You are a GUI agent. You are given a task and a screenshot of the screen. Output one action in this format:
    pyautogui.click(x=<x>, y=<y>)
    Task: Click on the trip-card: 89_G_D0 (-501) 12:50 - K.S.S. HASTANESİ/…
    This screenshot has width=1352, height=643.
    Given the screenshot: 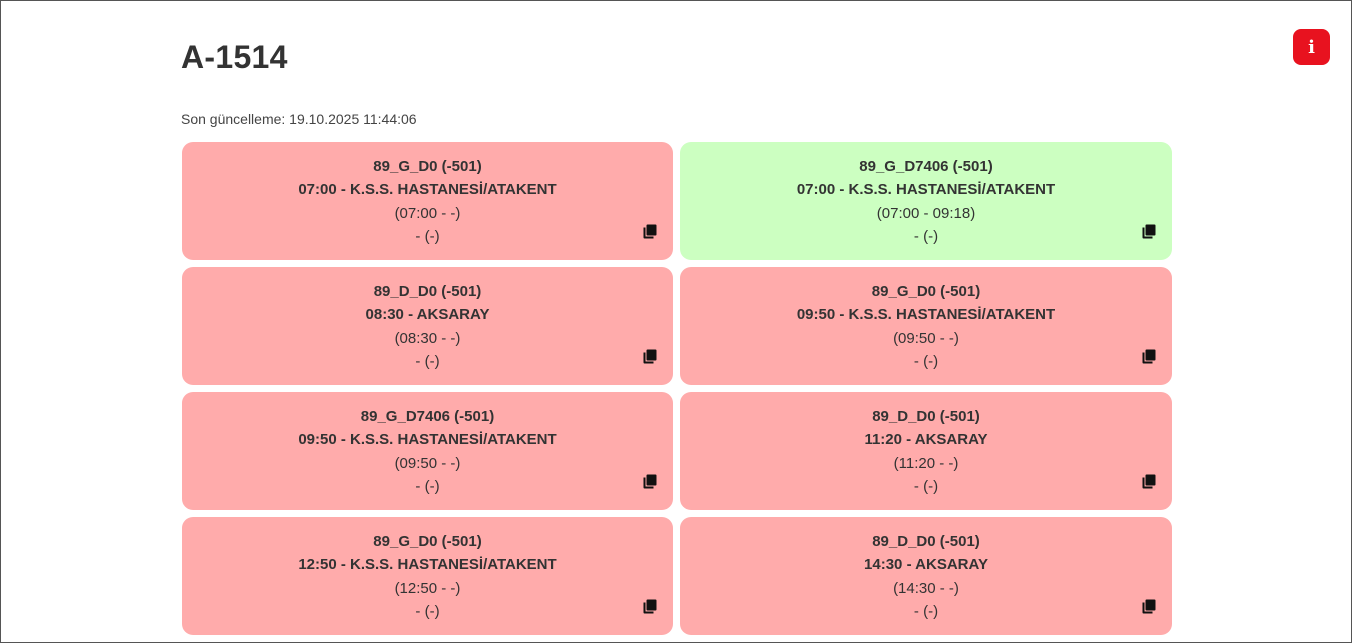 What is the action you would take?
    pyautogui.click(x=427, y=576)
    